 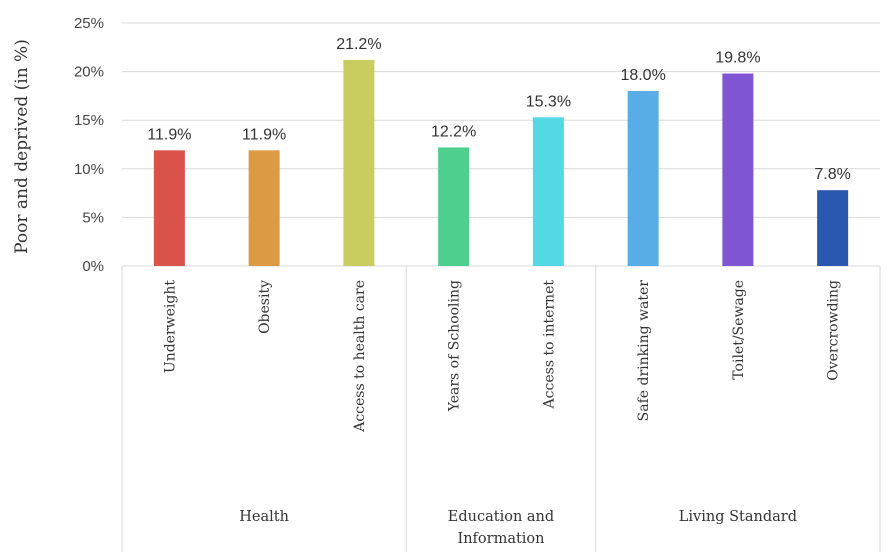 What do you see at coordinates (453, 131) in the screenshot?
I see `data-label: 12.2%` at bounding box center [453, 131].